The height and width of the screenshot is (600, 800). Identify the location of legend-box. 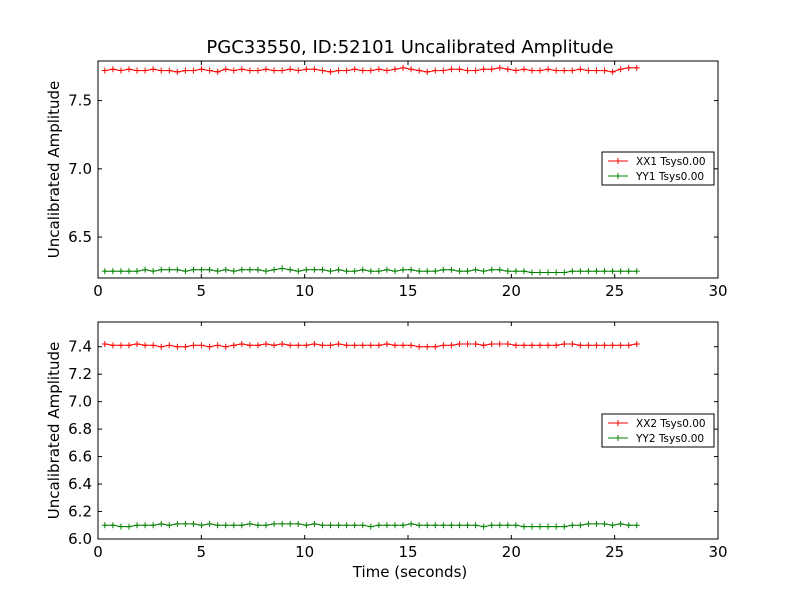
(658, 430).